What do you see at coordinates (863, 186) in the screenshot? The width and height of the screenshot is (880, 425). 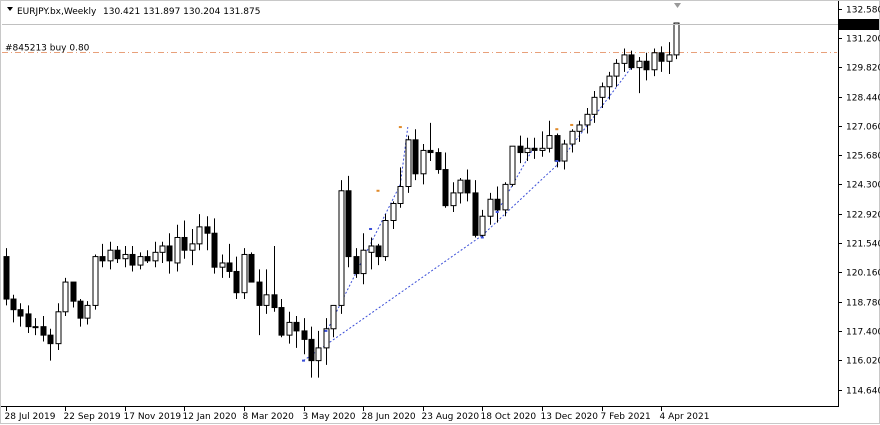 I see `price-tick-label: 124.300` at bounding box center [863, 186].